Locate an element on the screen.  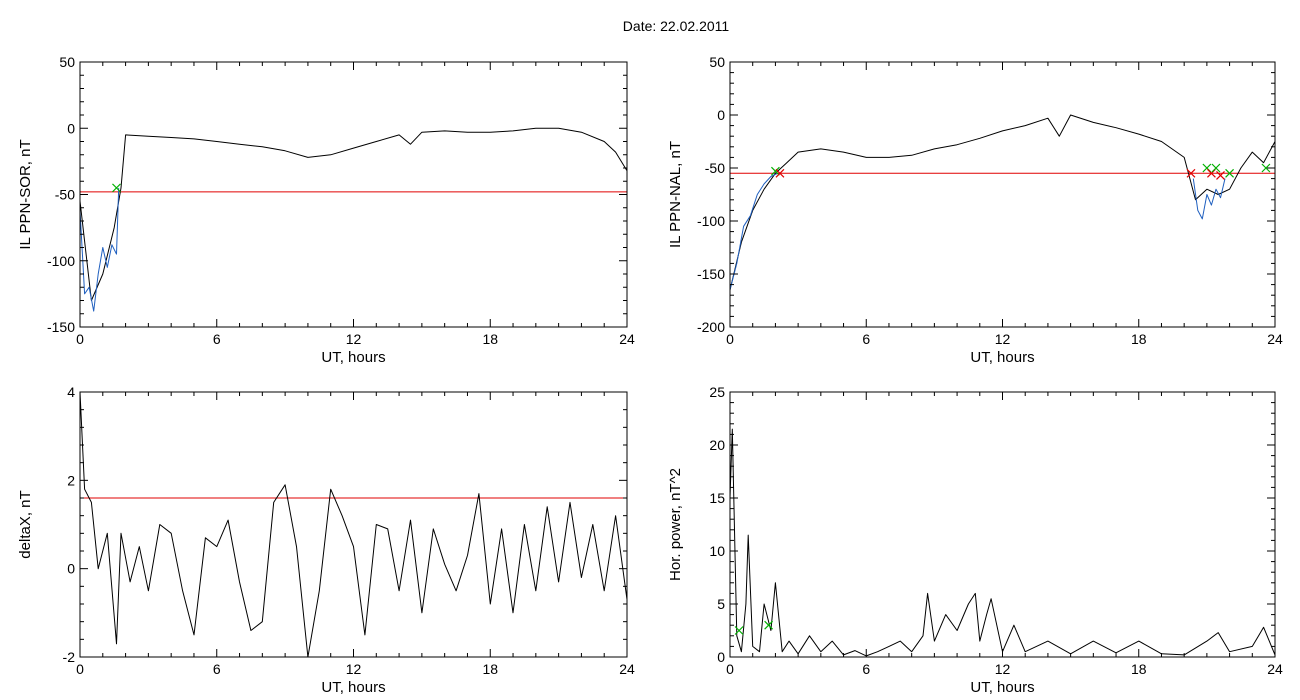
y-axis-label: deltaX, nT is located at coordinates (25, 524).